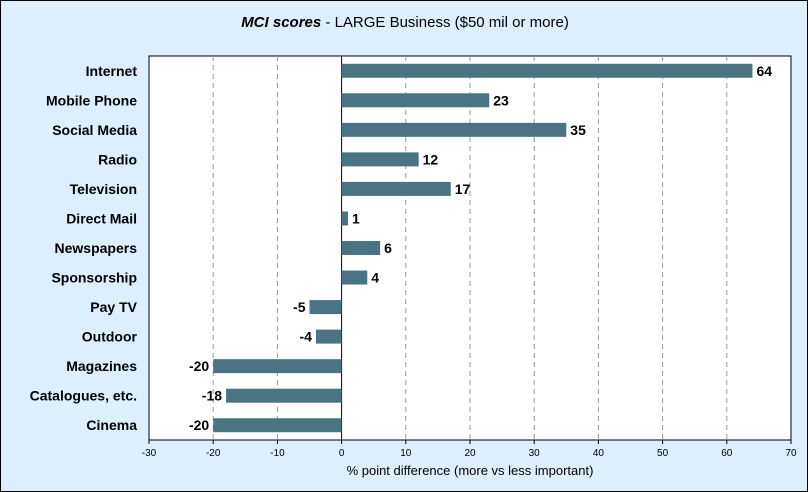  I want to click on chart-title-italic: MCI scores, so click(281, 22).